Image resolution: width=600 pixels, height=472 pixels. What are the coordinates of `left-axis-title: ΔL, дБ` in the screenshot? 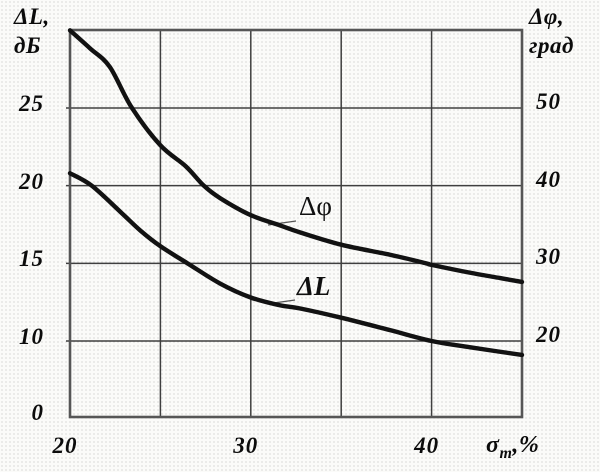 It's located at (32, 31).